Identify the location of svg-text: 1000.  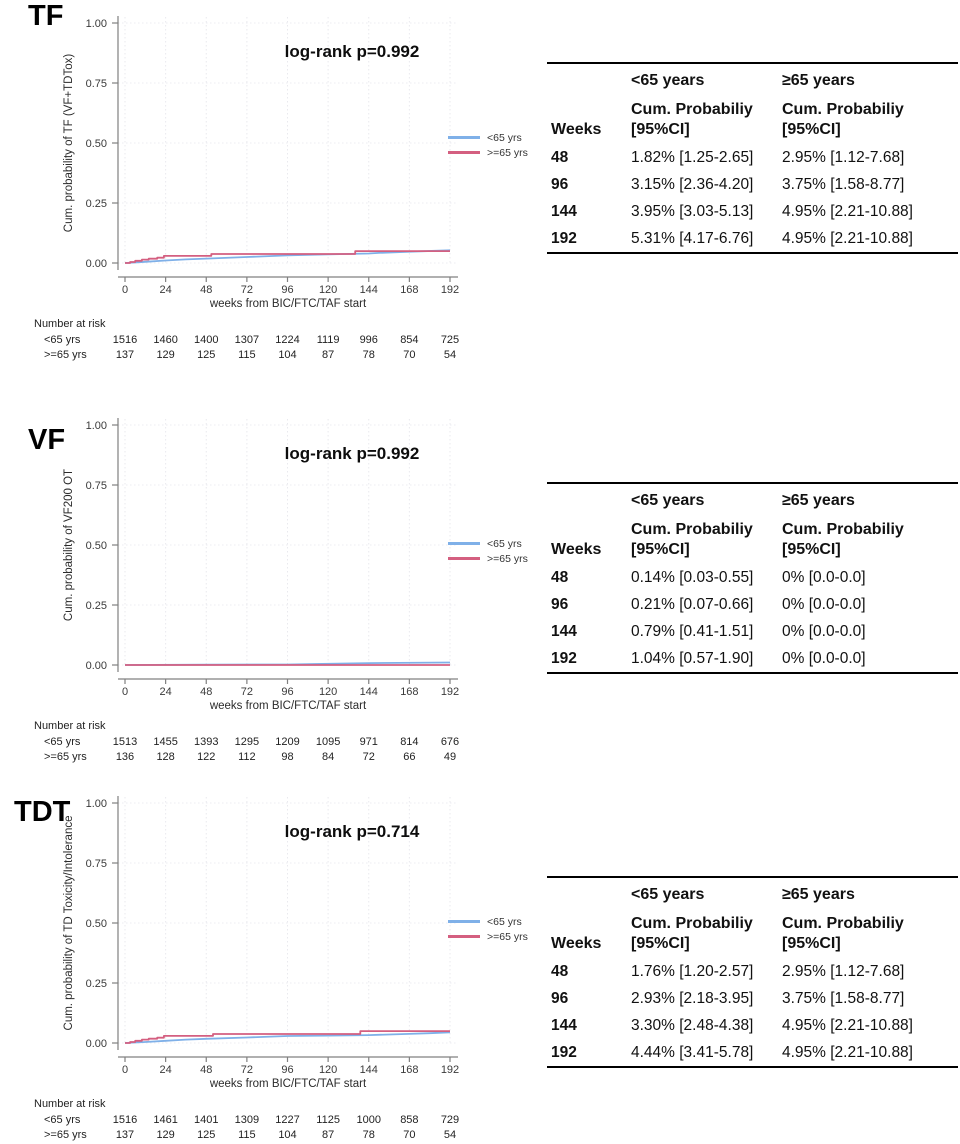
(369, 1120).